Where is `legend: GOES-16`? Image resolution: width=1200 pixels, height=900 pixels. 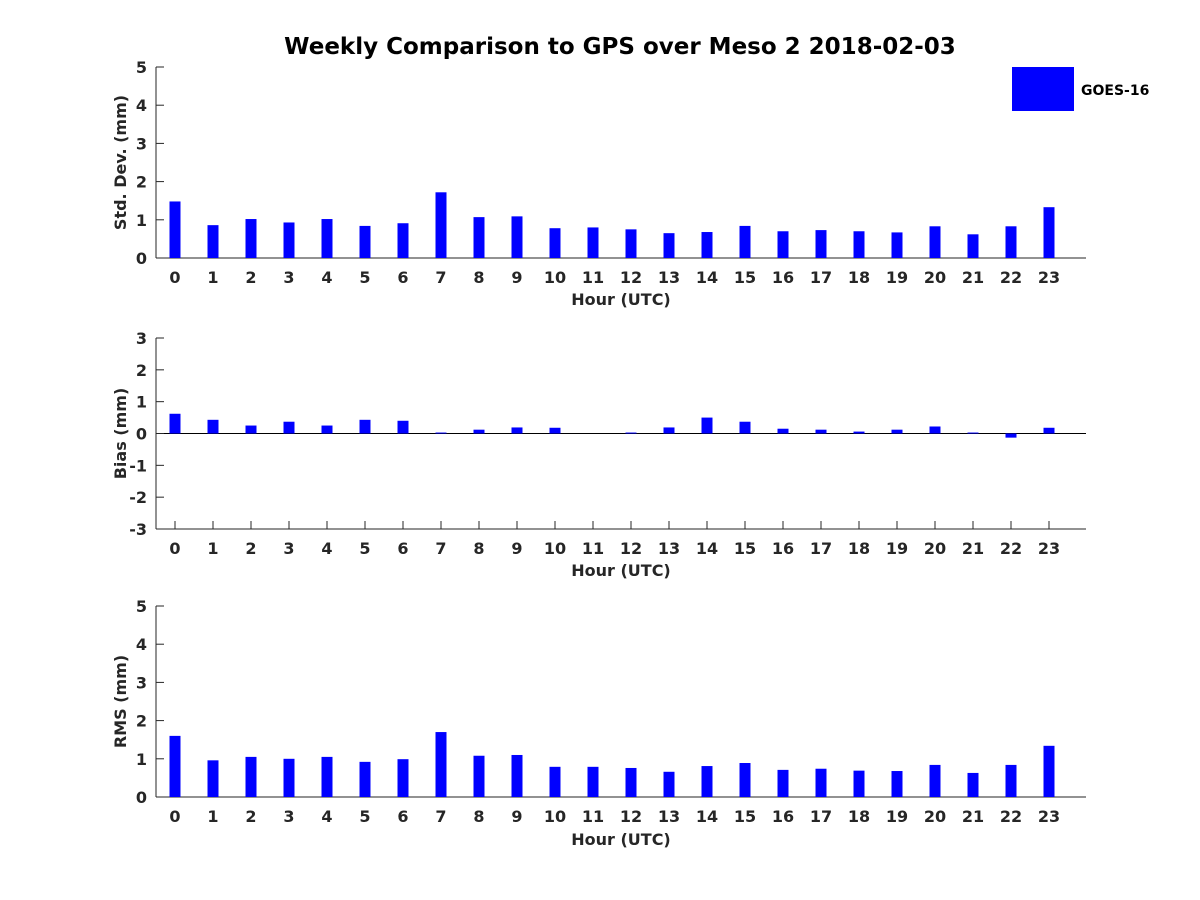
legend: GOES-16 is located at coordinates (1080, 89).